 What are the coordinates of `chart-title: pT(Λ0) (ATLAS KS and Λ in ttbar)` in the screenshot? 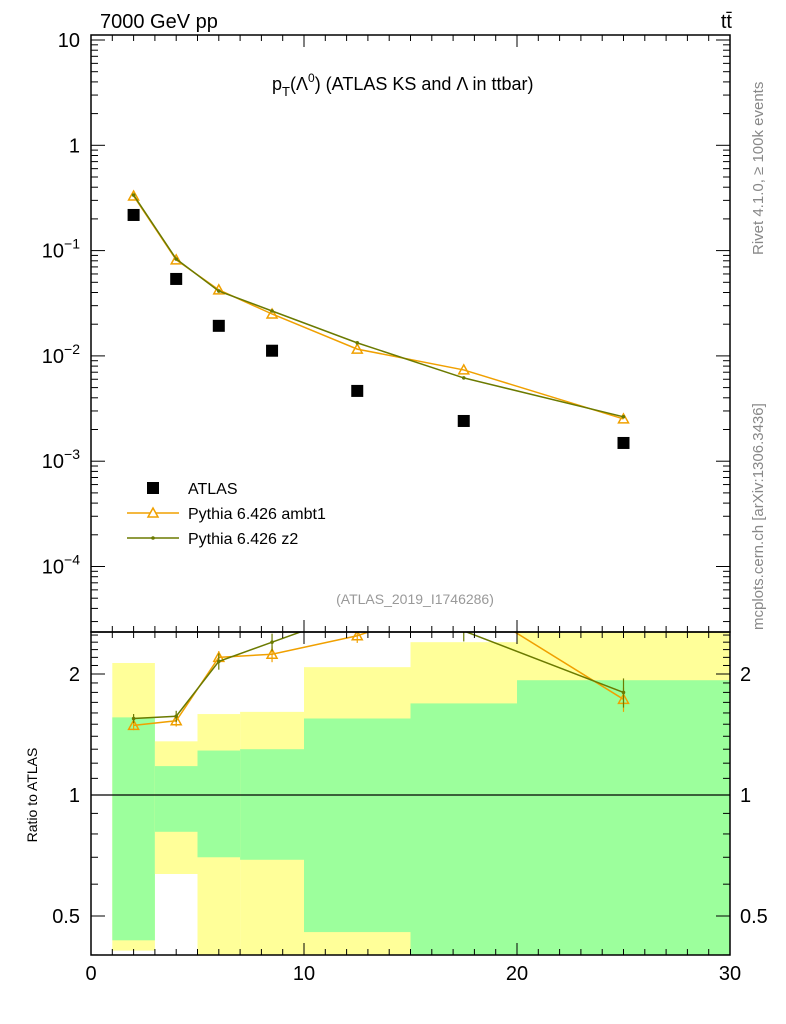 It's located at (402, 85).